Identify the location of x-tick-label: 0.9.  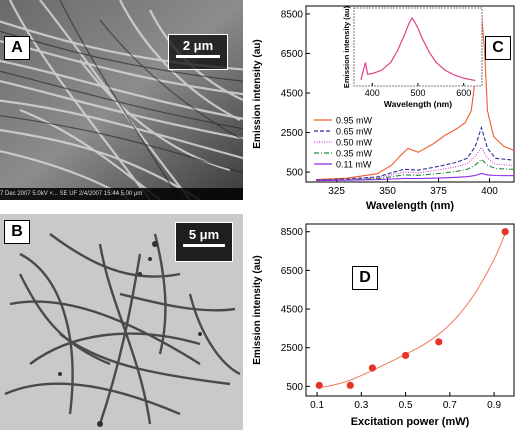
(494, 405).